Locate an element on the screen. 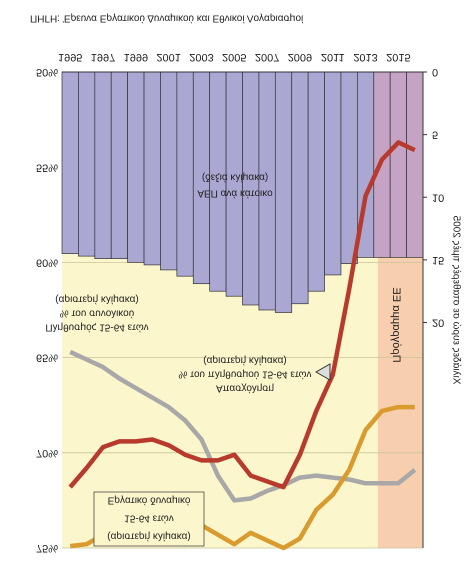  x-tick-label: 1997 is located at coordinates (103, 57).